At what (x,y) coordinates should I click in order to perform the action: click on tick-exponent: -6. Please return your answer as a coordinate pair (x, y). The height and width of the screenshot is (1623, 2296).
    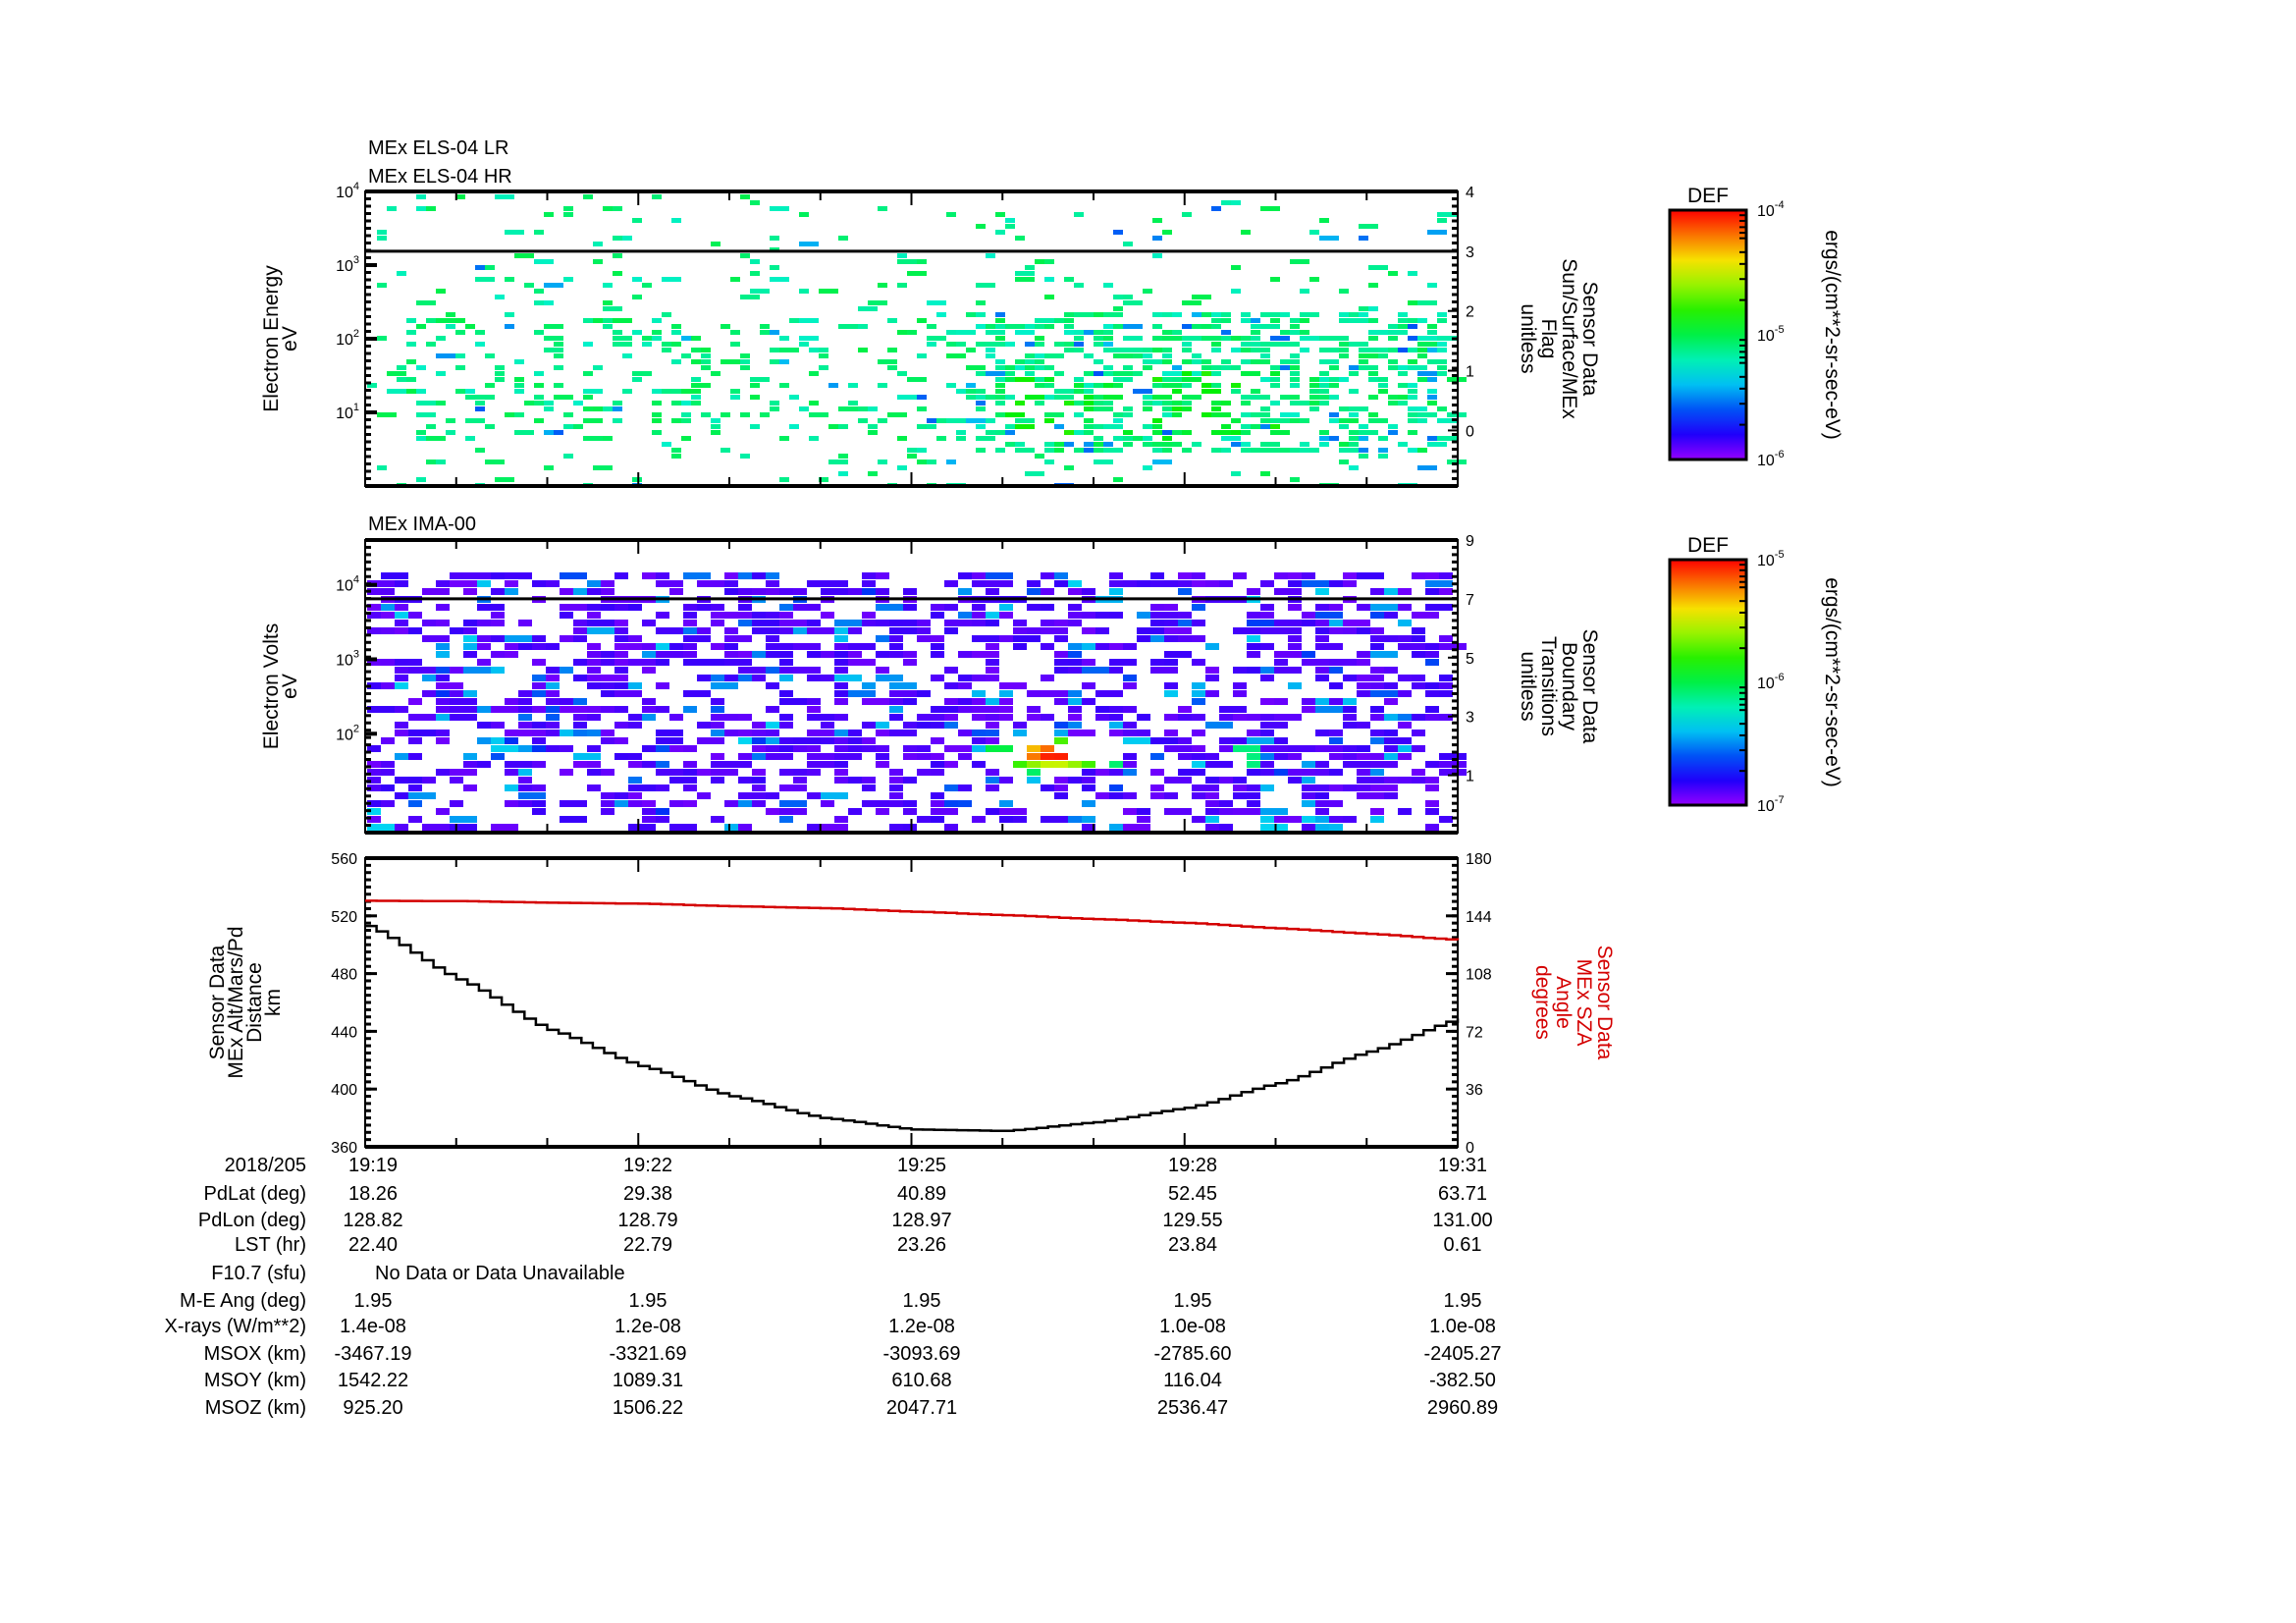
    Looking at the image, I should click on (1780, 677).